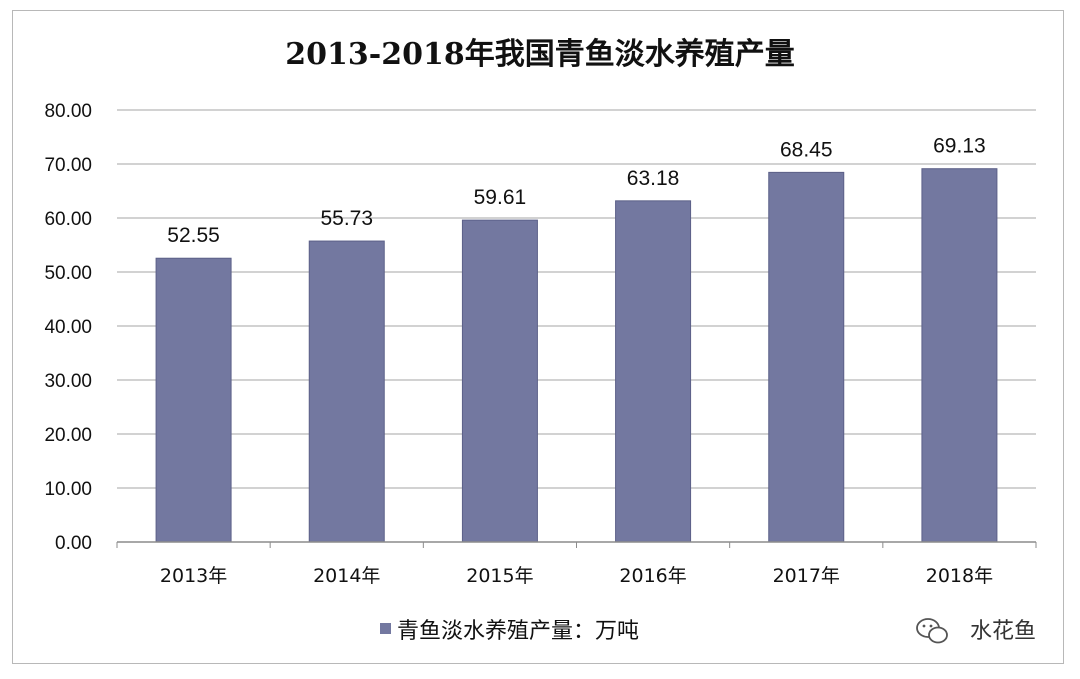 The width and height of the screenshot is (1080, 679). Describe the element at coordinates (518, 631) in the screenshot. I see `legend-label: 青鱼淡水养殖产量：万吨` at that location.